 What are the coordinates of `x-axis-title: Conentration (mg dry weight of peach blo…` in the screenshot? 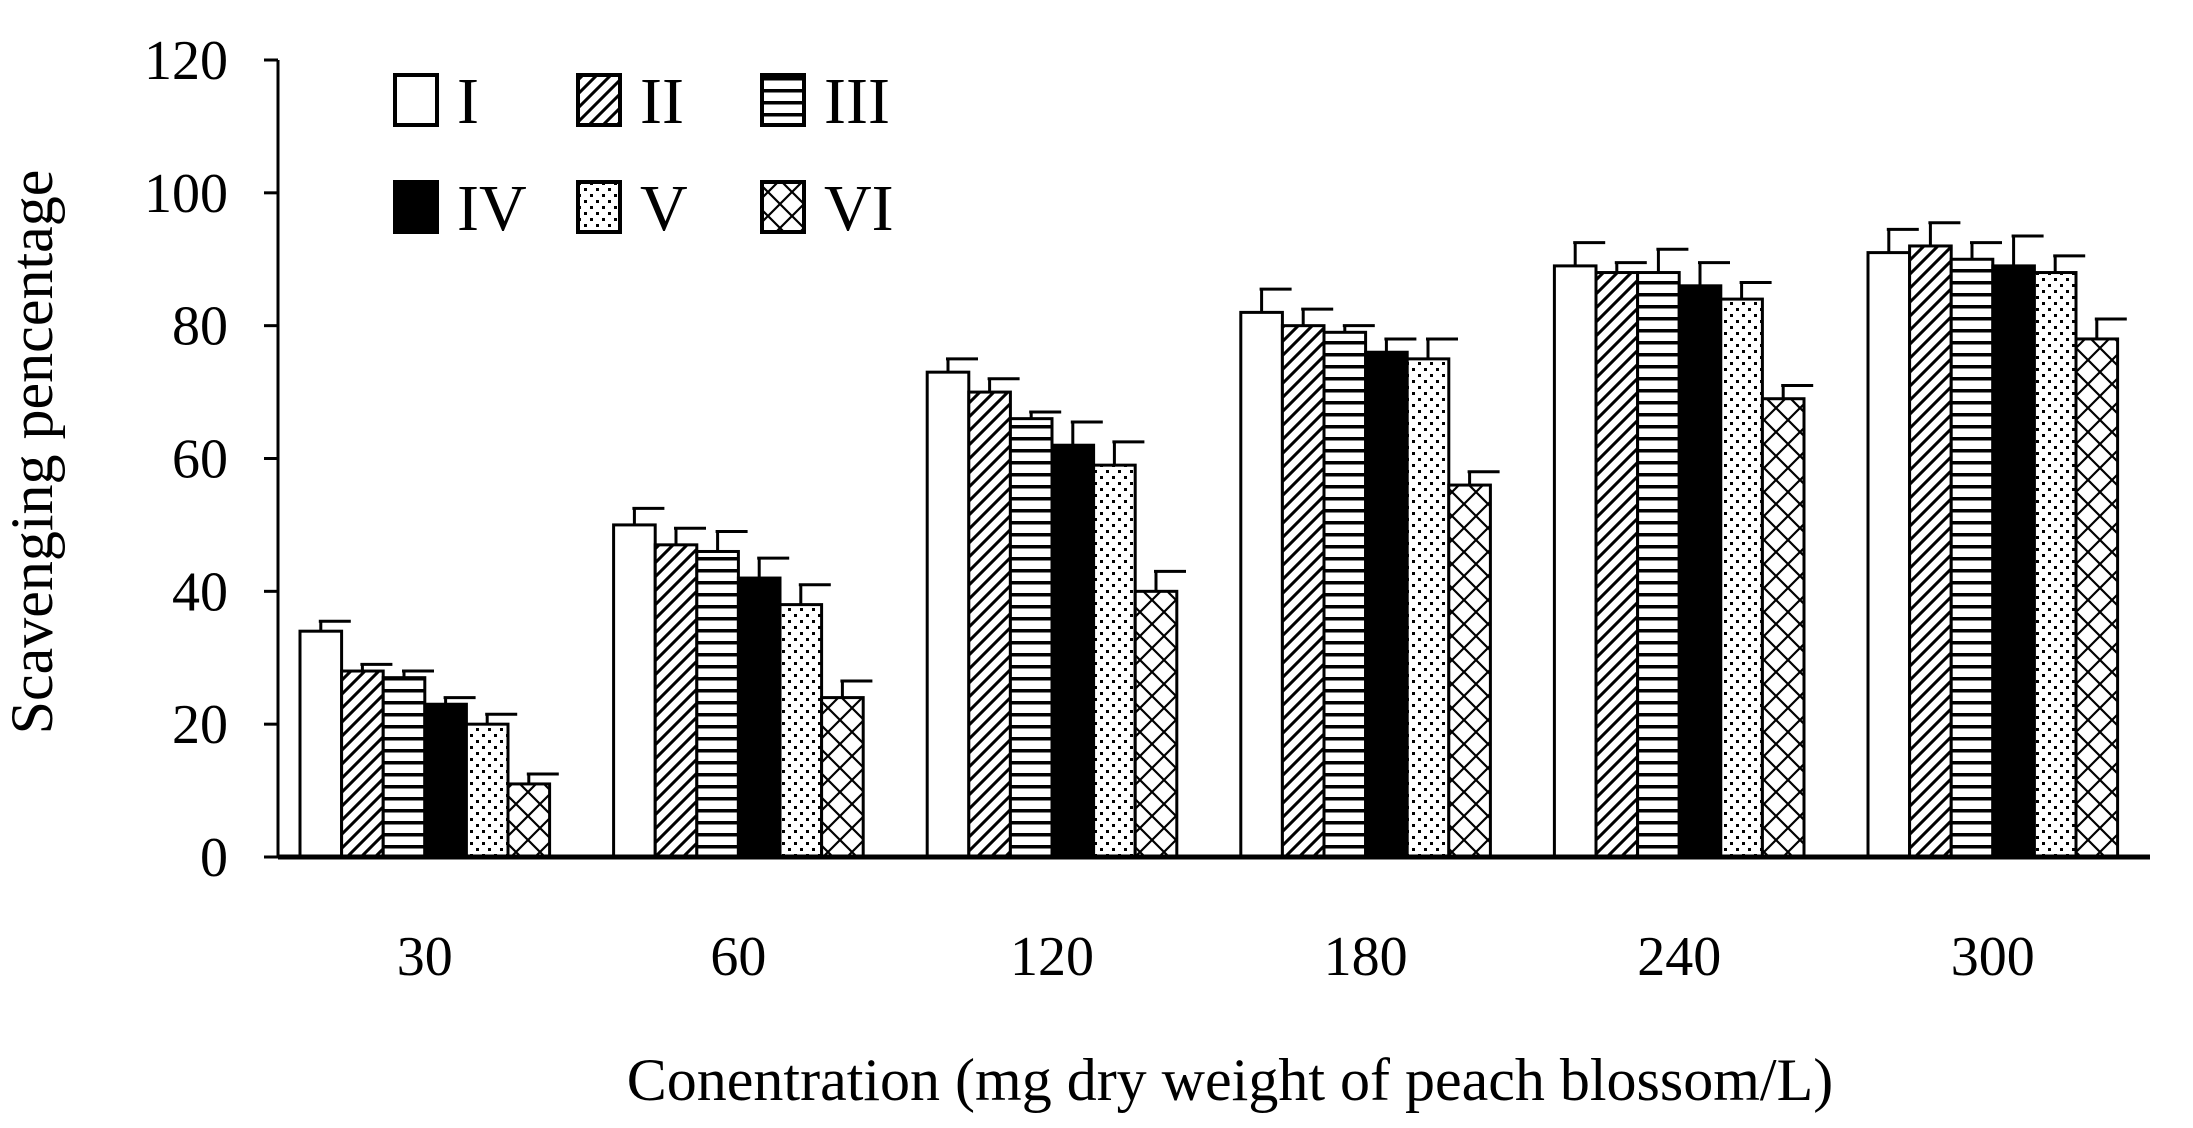 It's located at (1230, 1080).